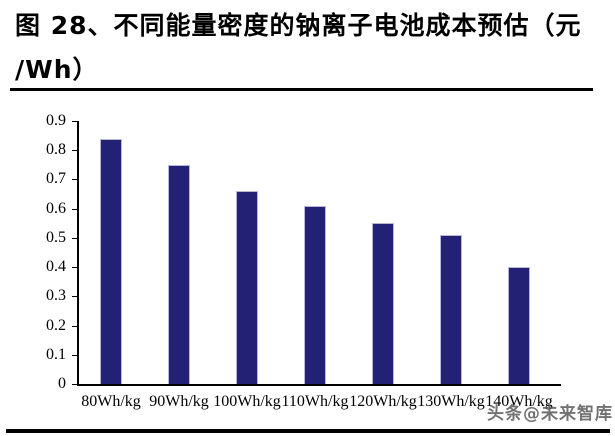  Describe the element at coordinates (62, 383) in the screenshot. I see `y-axis-tick-label: 0` at that location.